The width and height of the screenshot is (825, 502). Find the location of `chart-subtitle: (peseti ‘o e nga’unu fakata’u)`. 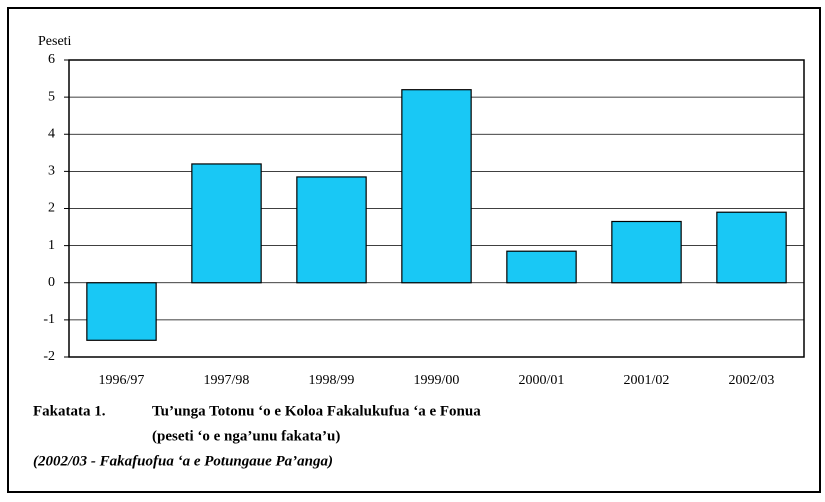

chart-subtitle: (peseti ‘o e nga’unu fakata’u) is located at coordinates (246, 436).